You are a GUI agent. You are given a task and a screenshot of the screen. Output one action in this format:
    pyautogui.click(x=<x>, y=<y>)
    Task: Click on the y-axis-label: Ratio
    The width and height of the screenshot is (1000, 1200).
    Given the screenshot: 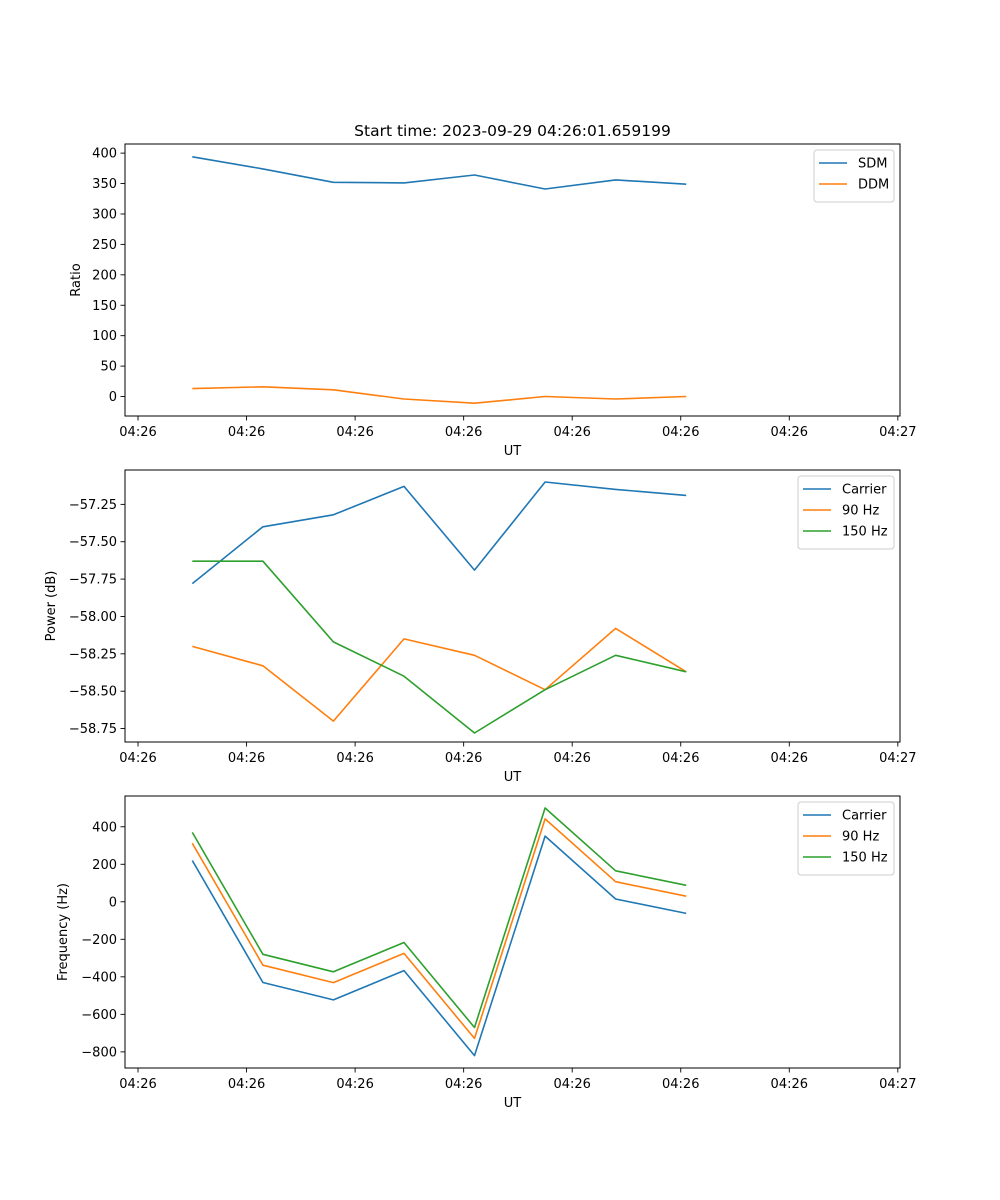 What is the action you would take?
    pyautogui.click(x=76, y=279)
    